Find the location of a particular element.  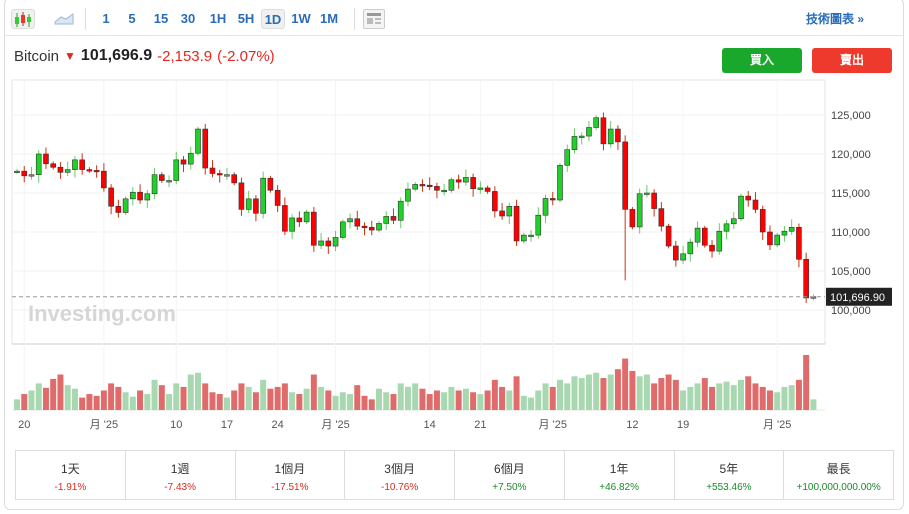

interval-1w: 1W is located at coordinates (301, 18).